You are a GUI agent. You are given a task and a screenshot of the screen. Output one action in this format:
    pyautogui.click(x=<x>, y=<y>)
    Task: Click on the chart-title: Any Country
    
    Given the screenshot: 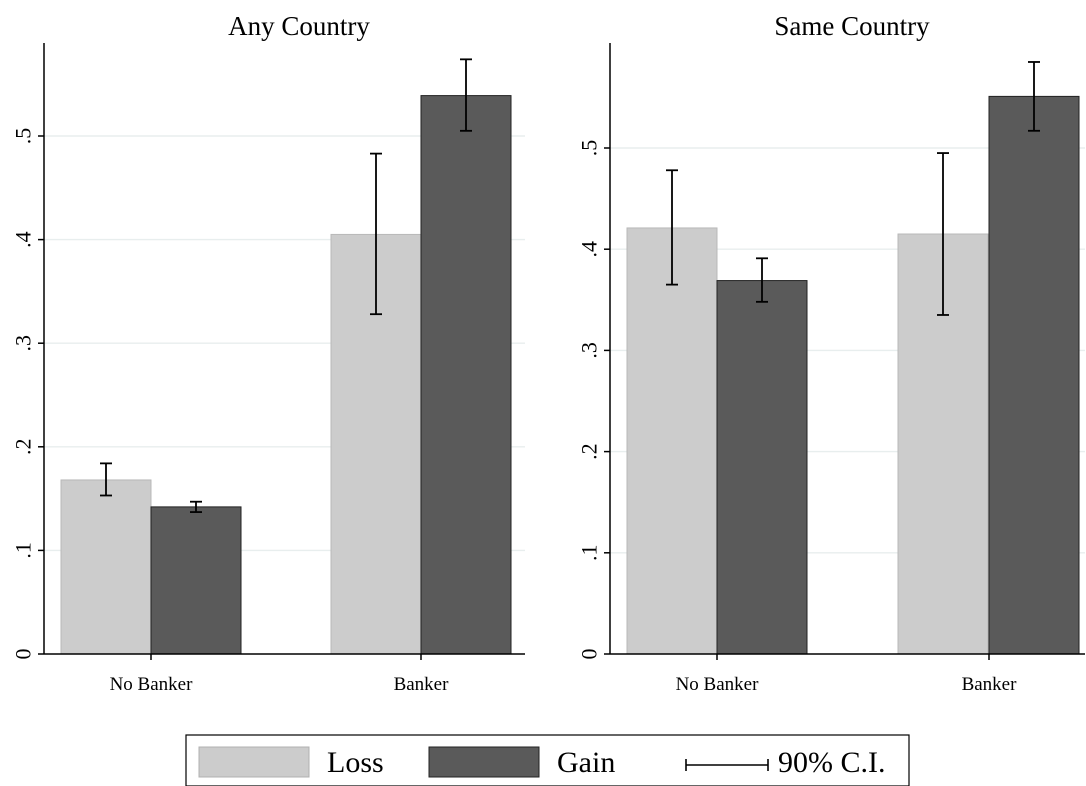 What is the action you would take?
    pyautogui.click(x=299, y=26)
    